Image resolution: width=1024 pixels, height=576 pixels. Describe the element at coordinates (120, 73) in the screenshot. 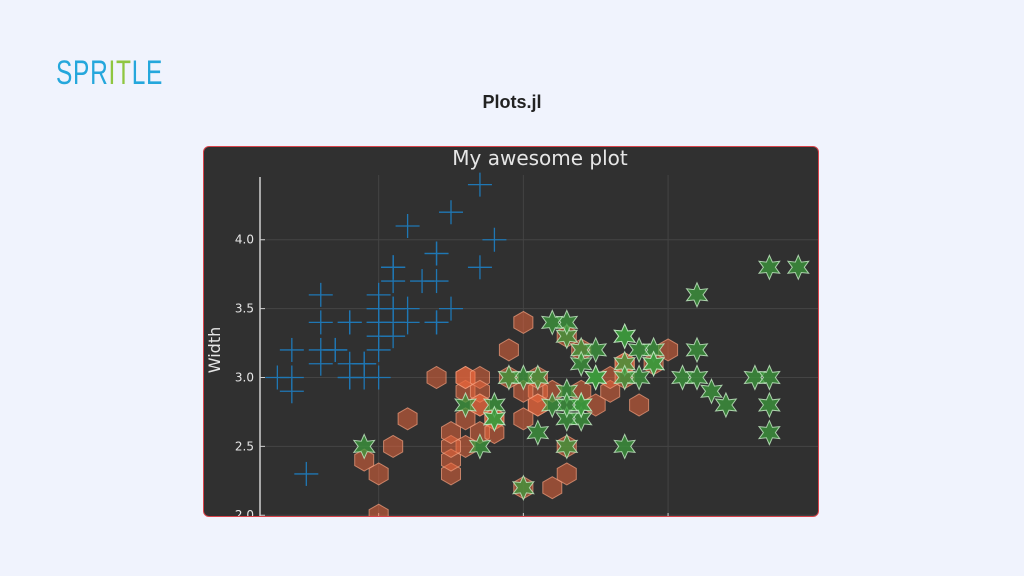

I see `logo-text-part2: IT` at that location.